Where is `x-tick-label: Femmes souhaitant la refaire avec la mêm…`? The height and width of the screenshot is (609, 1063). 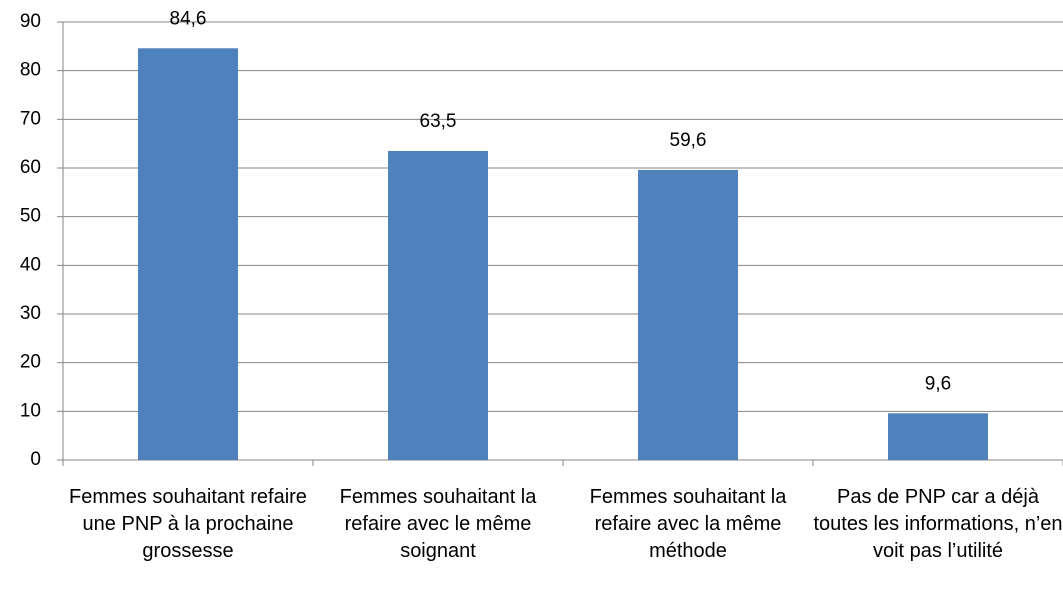 x-tick-label: Femmes souhaitant la refaire avec la mêm… is located at coordinates (688, 524).